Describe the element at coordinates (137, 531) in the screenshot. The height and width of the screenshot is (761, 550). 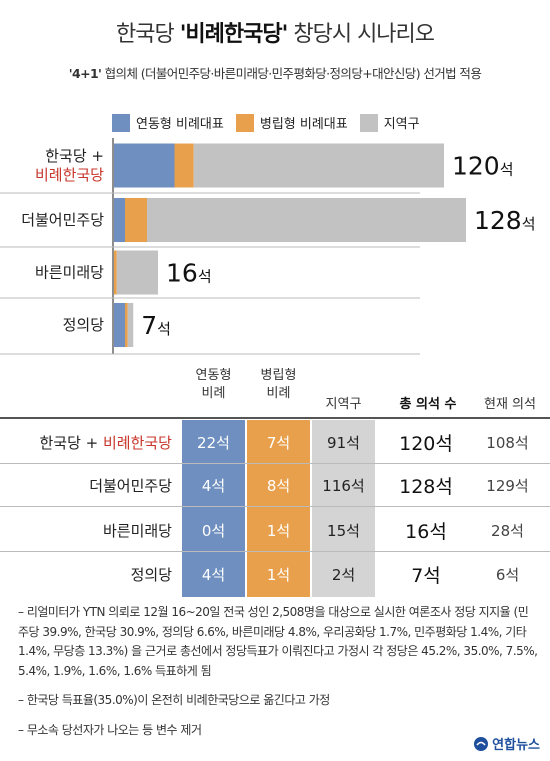
I see `table-party-name-text: 바른미래당` at that location.